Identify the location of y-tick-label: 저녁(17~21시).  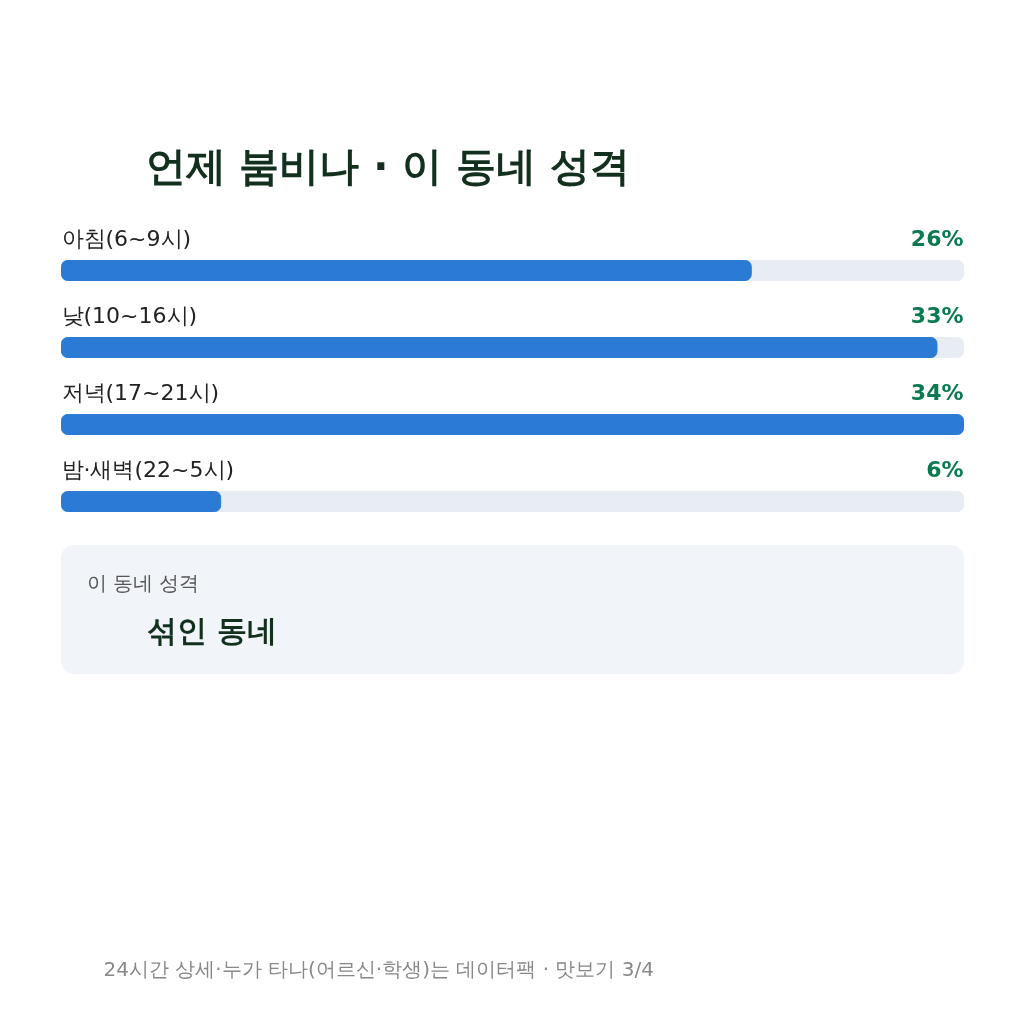
(140, 392).